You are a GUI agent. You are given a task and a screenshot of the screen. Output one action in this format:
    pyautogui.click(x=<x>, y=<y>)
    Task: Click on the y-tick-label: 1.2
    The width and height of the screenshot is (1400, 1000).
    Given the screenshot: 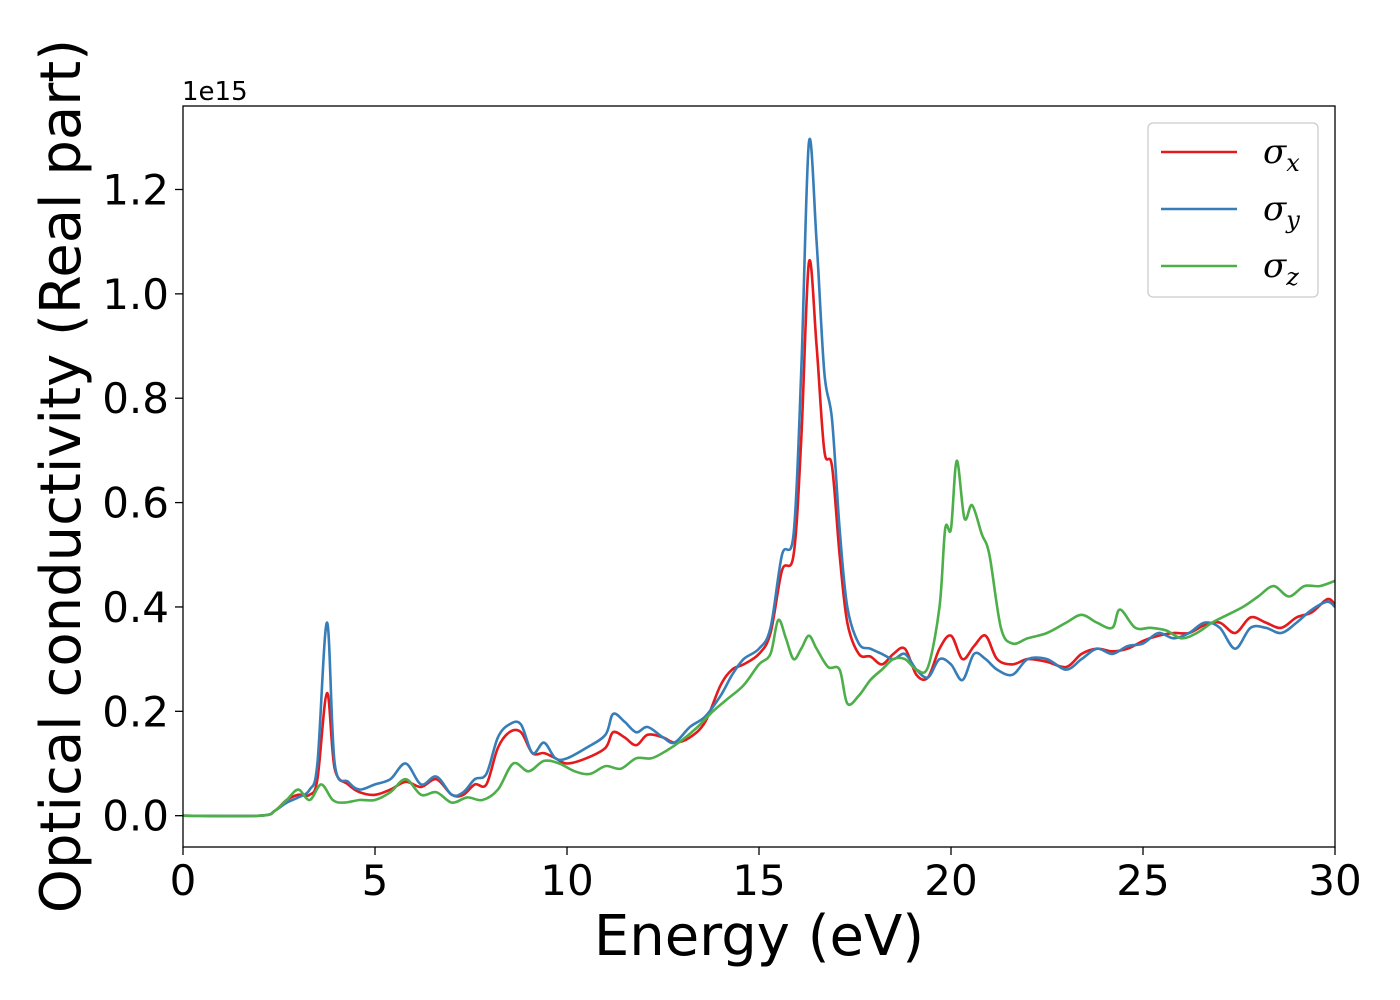 What is the action you would take?
    pyautogui.click(x=135, y=189)
    